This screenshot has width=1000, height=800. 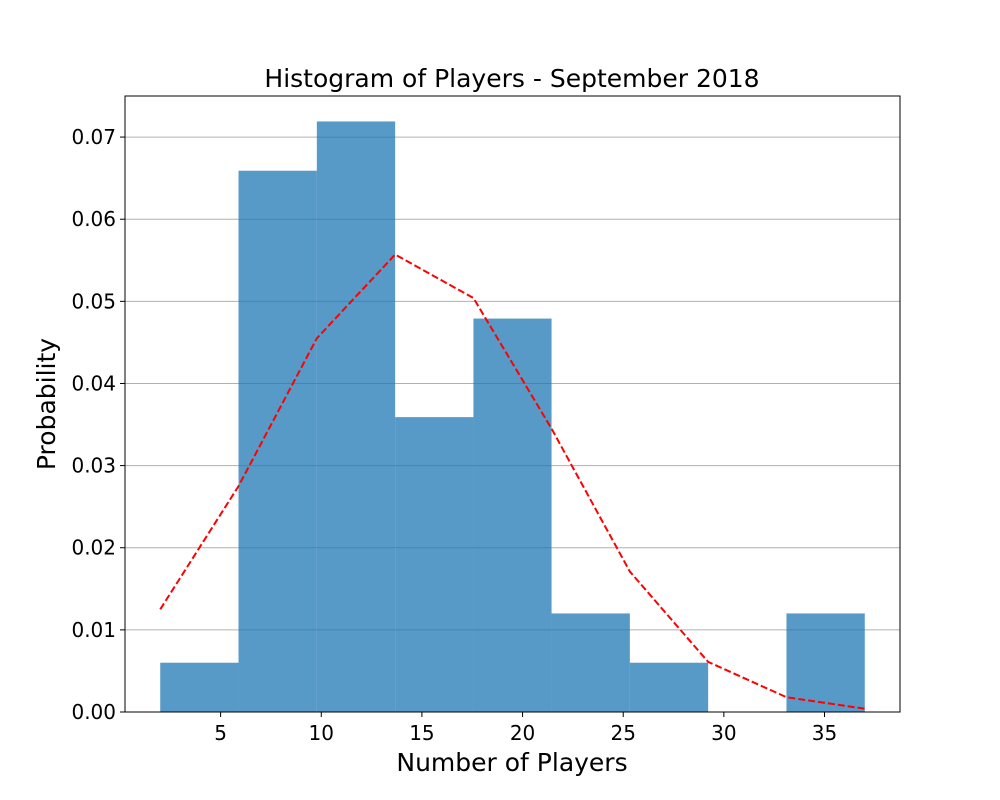 I want to click on y-tick-label: 0.07, so click(x=93, y=137).